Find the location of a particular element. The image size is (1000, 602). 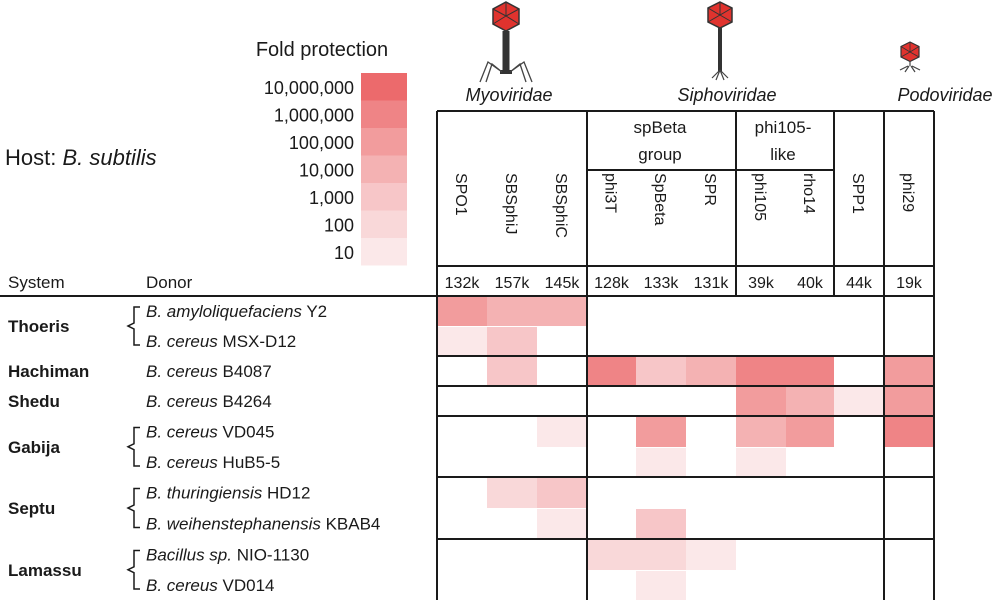

heat-cell-nio-1130-spr is located at coordinates (711, 555).